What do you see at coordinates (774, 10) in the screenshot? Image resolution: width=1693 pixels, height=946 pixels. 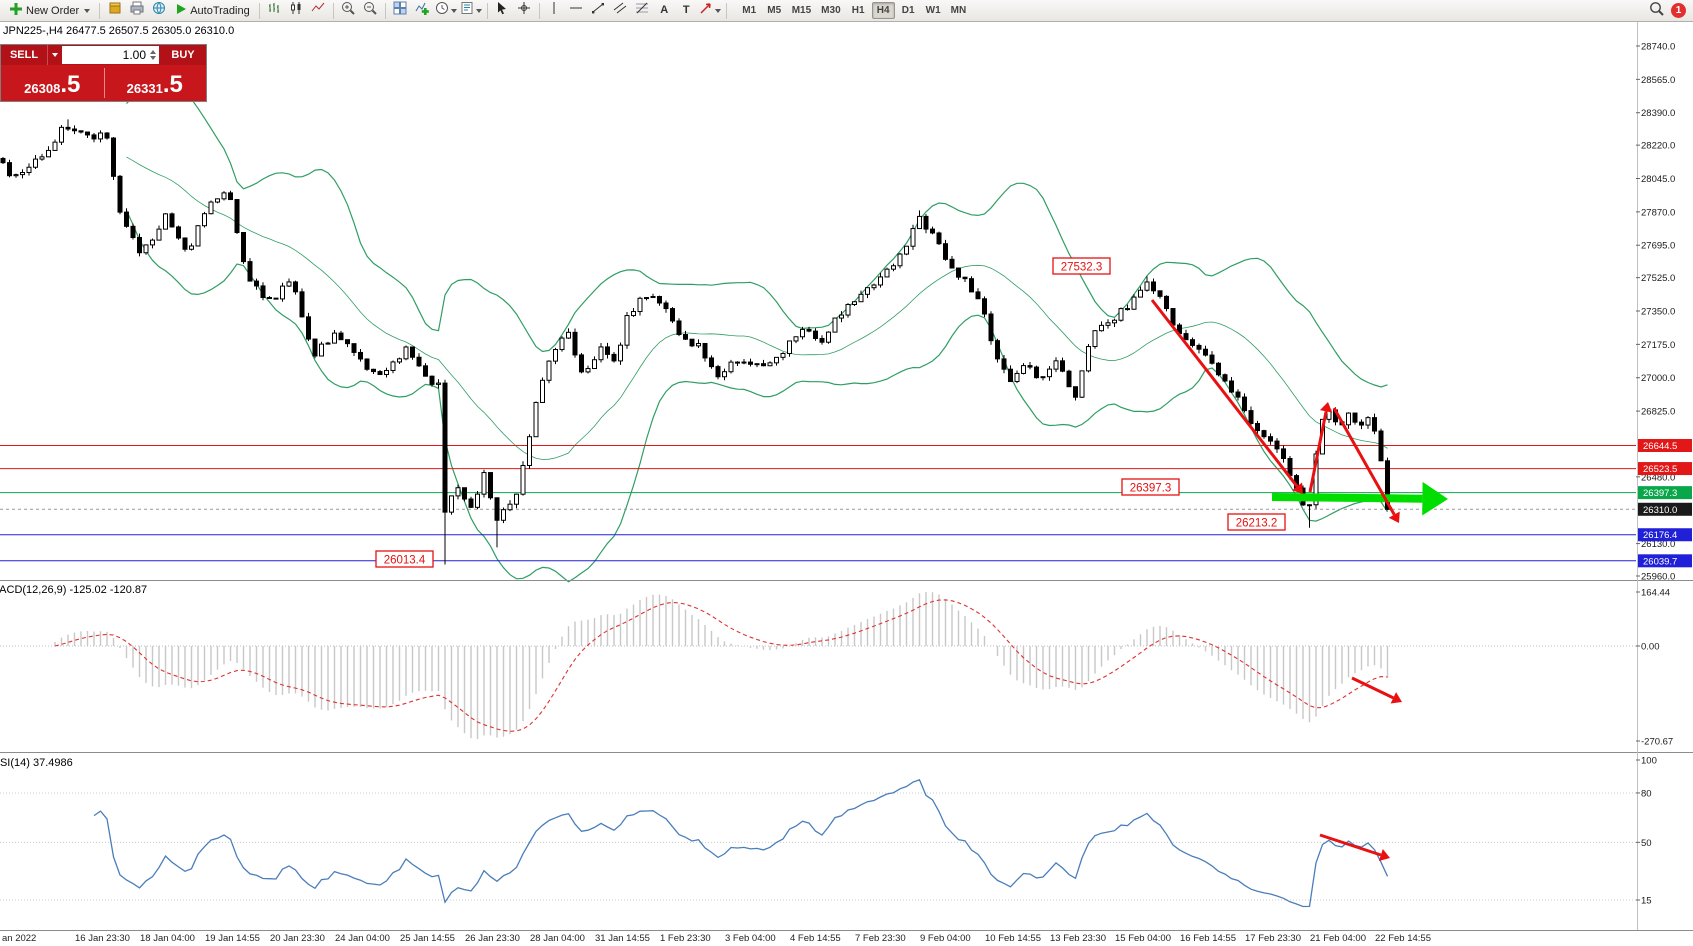 I see `timeframe-m5: M5` at bounding box center [774, 10].